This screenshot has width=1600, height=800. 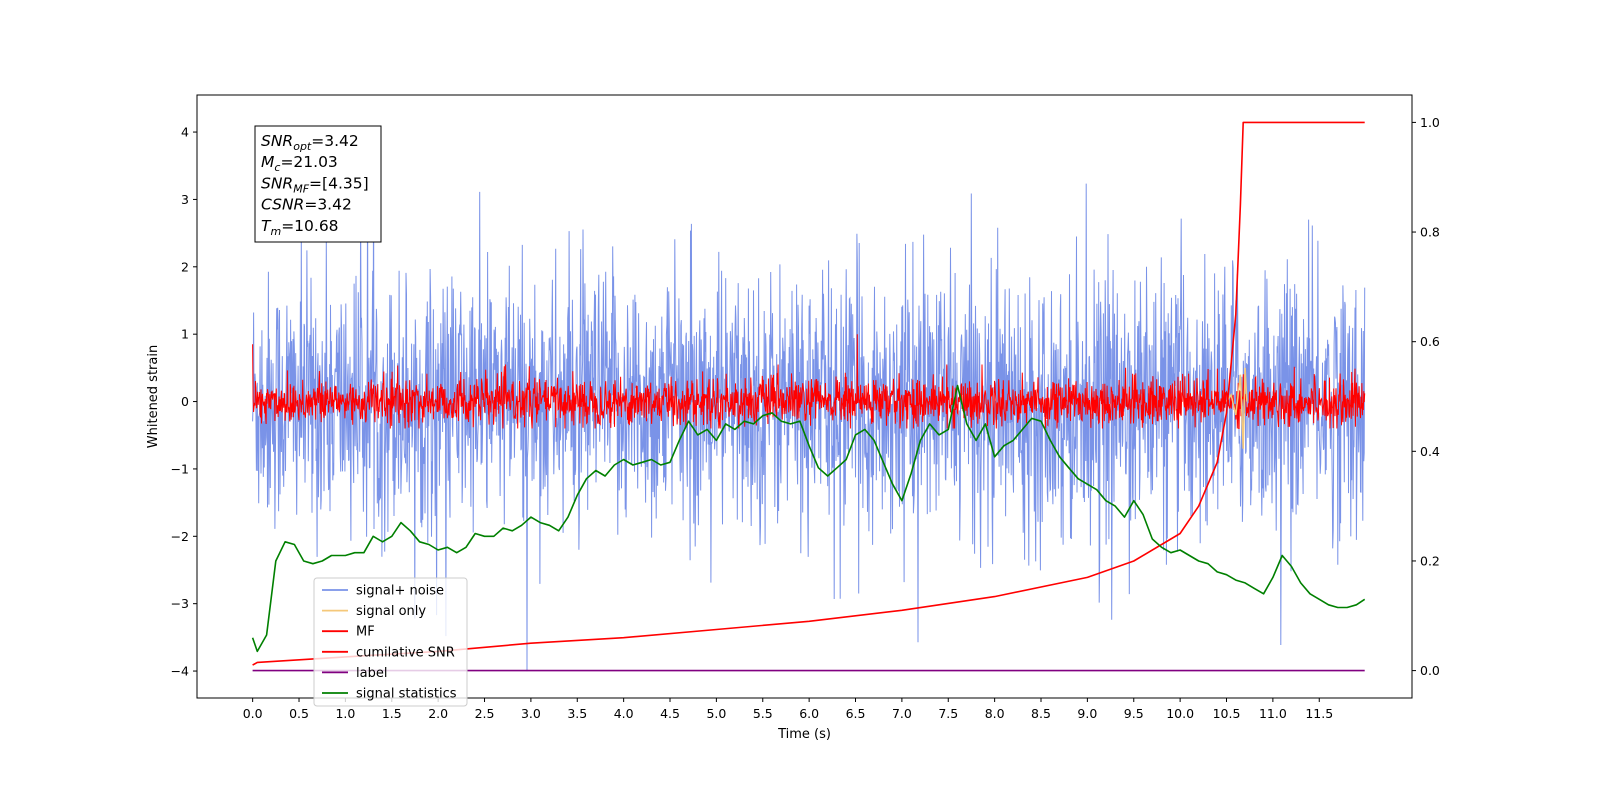 What do you see at coordinates (309, 226) in the screenshot?
I see `info-value: =10.68` at bounding box center [309, 226].